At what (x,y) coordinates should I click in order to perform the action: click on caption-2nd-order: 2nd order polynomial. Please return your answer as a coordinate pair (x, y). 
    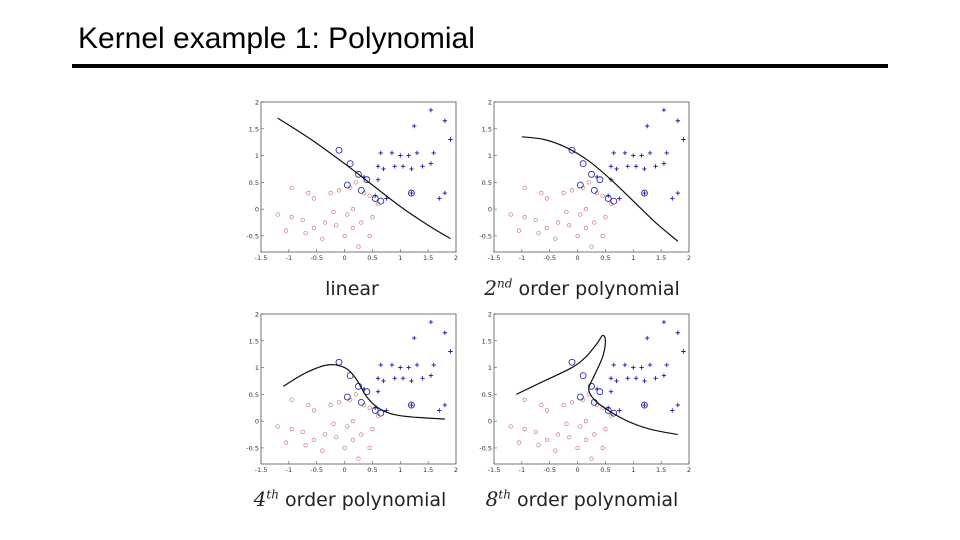
    Looking at the image, I should click on (582, 288).